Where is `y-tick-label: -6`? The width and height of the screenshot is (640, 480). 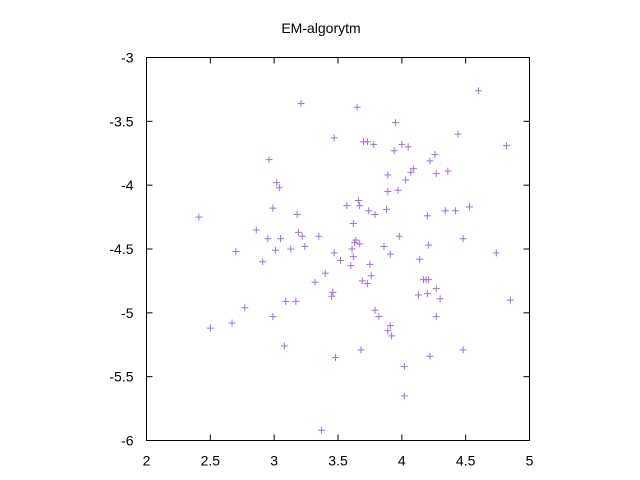 y-tick-label: -6 is located at coordinates (127, 441).